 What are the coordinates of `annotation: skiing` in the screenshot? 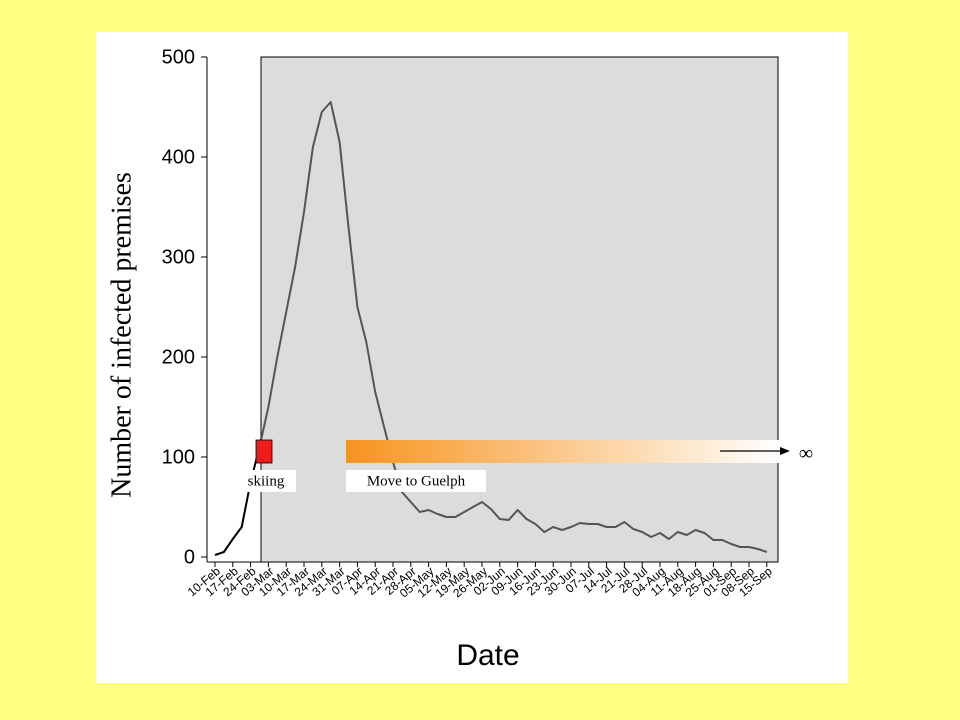 It's located at (266, 481).